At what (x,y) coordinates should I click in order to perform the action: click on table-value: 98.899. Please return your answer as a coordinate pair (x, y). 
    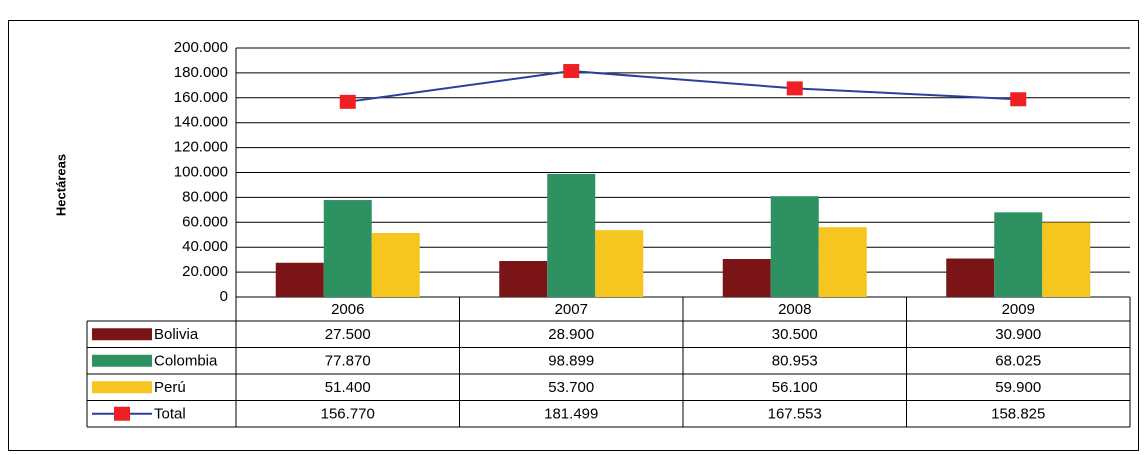
    Looking at the image, I should click on (571, 361).